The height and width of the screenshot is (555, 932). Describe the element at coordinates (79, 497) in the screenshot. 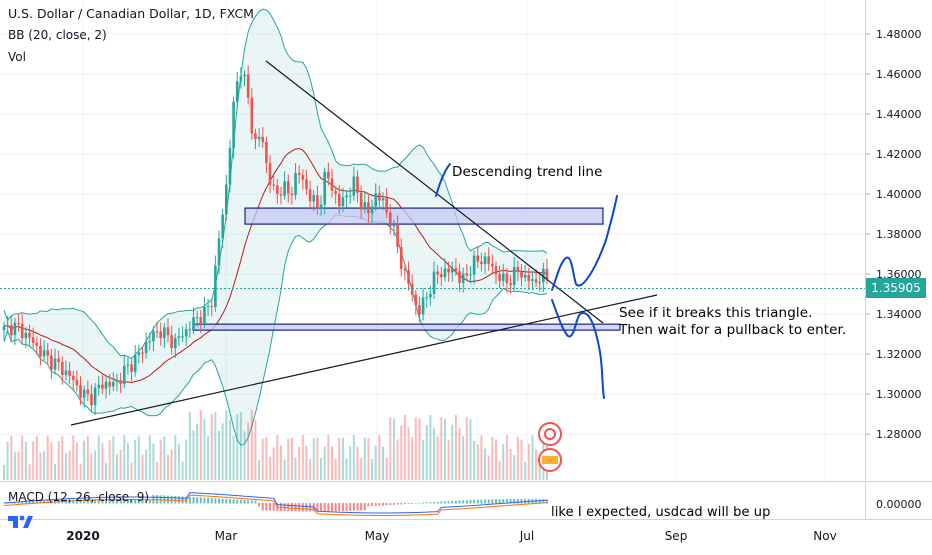

I see `macd-indicator-label: MACD (12, 26, close, 9)` at that location.